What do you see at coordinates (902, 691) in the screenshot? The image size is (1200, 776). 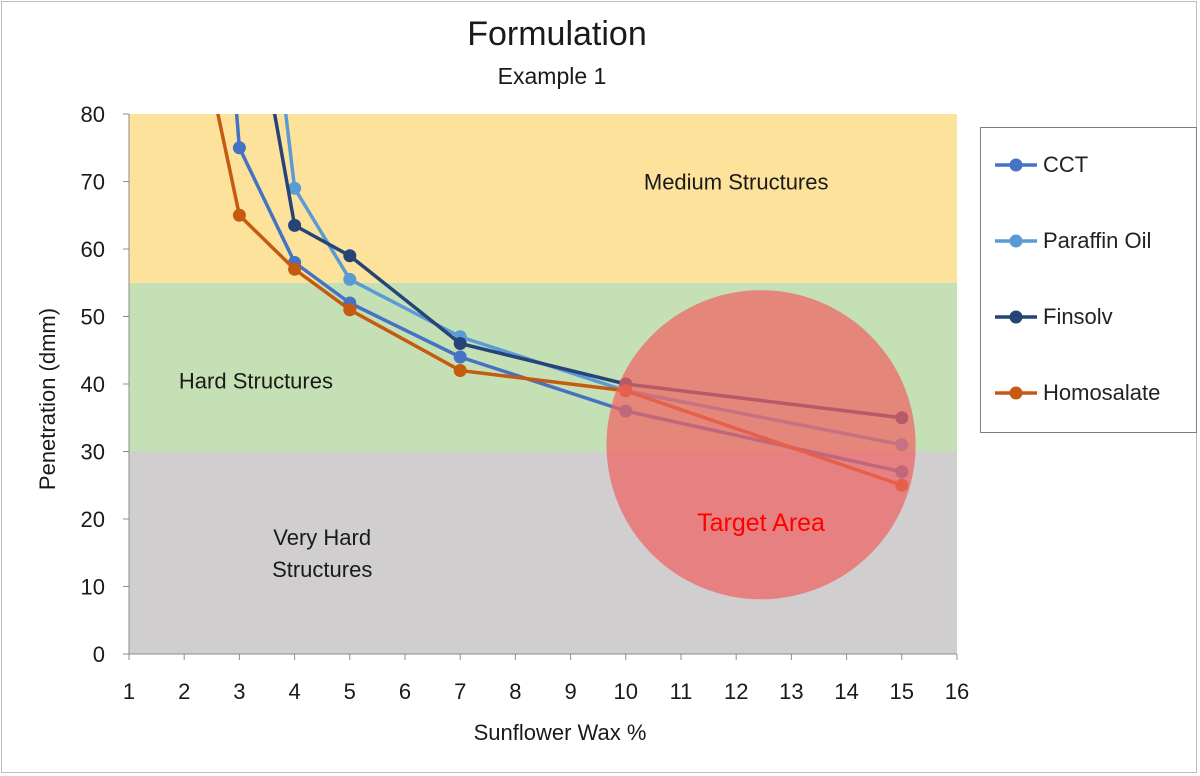 I see `x-tick-label-14: 15` at bounding box center [902, 691].